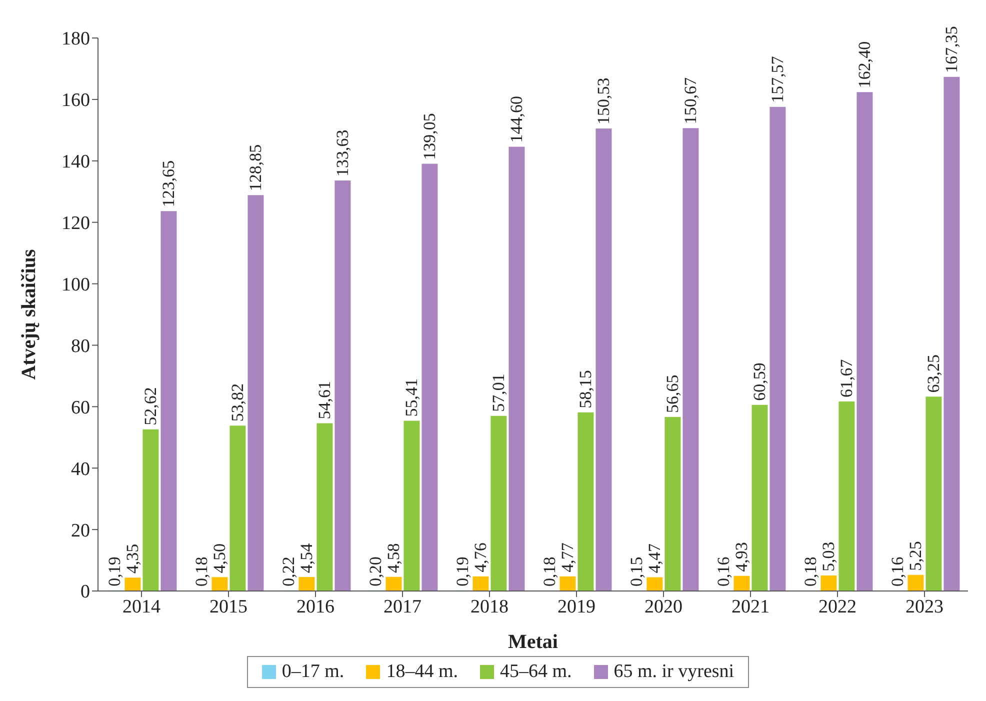 Image resolution: width=986 pixels, height=701 pixels. Describe the element at coordinates (742, 557) in the screenshot. I see `data-label: 4,93` at that location.